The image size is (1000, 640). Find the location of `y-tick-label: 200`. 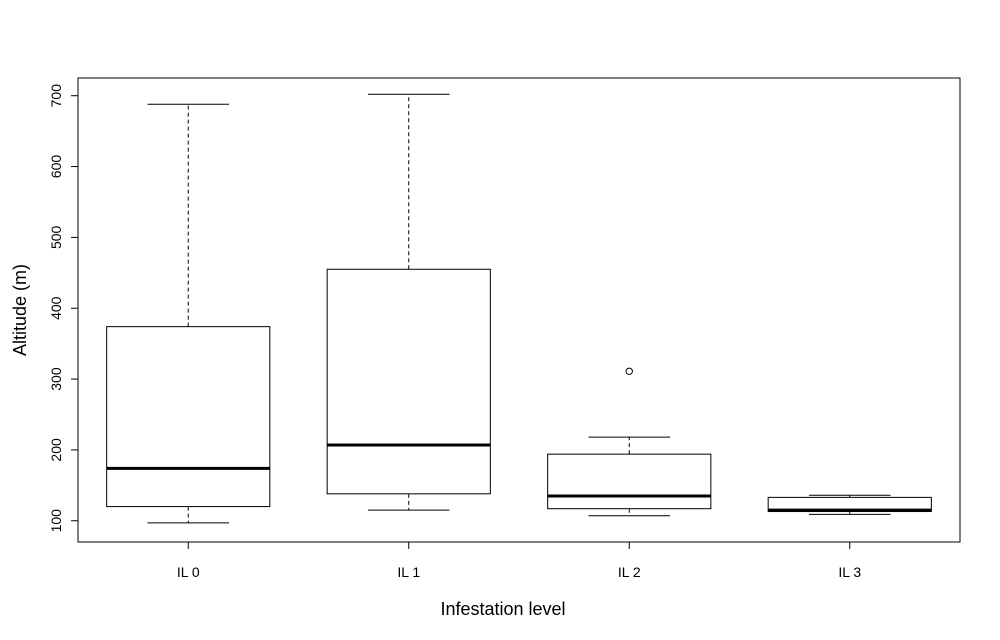

y-tick-label: 200 is located at coordinates (56, 450).